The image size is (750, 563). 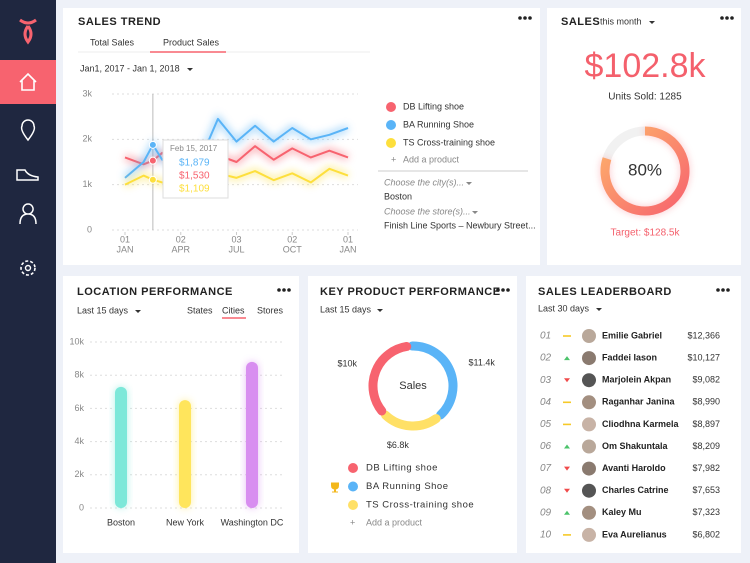 I want to click on rank: 10, so click(x=546, y=535).